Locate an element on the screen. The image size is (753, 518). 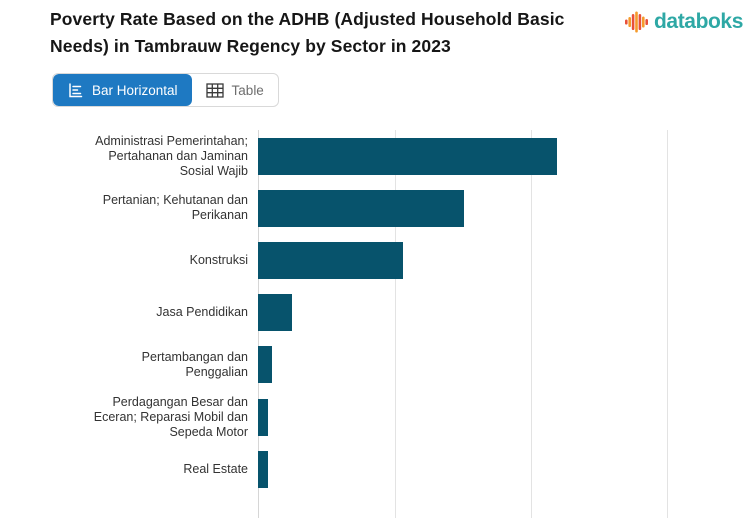
bar-row: Jasa Pendidikan is located at coordinates (376, 313).